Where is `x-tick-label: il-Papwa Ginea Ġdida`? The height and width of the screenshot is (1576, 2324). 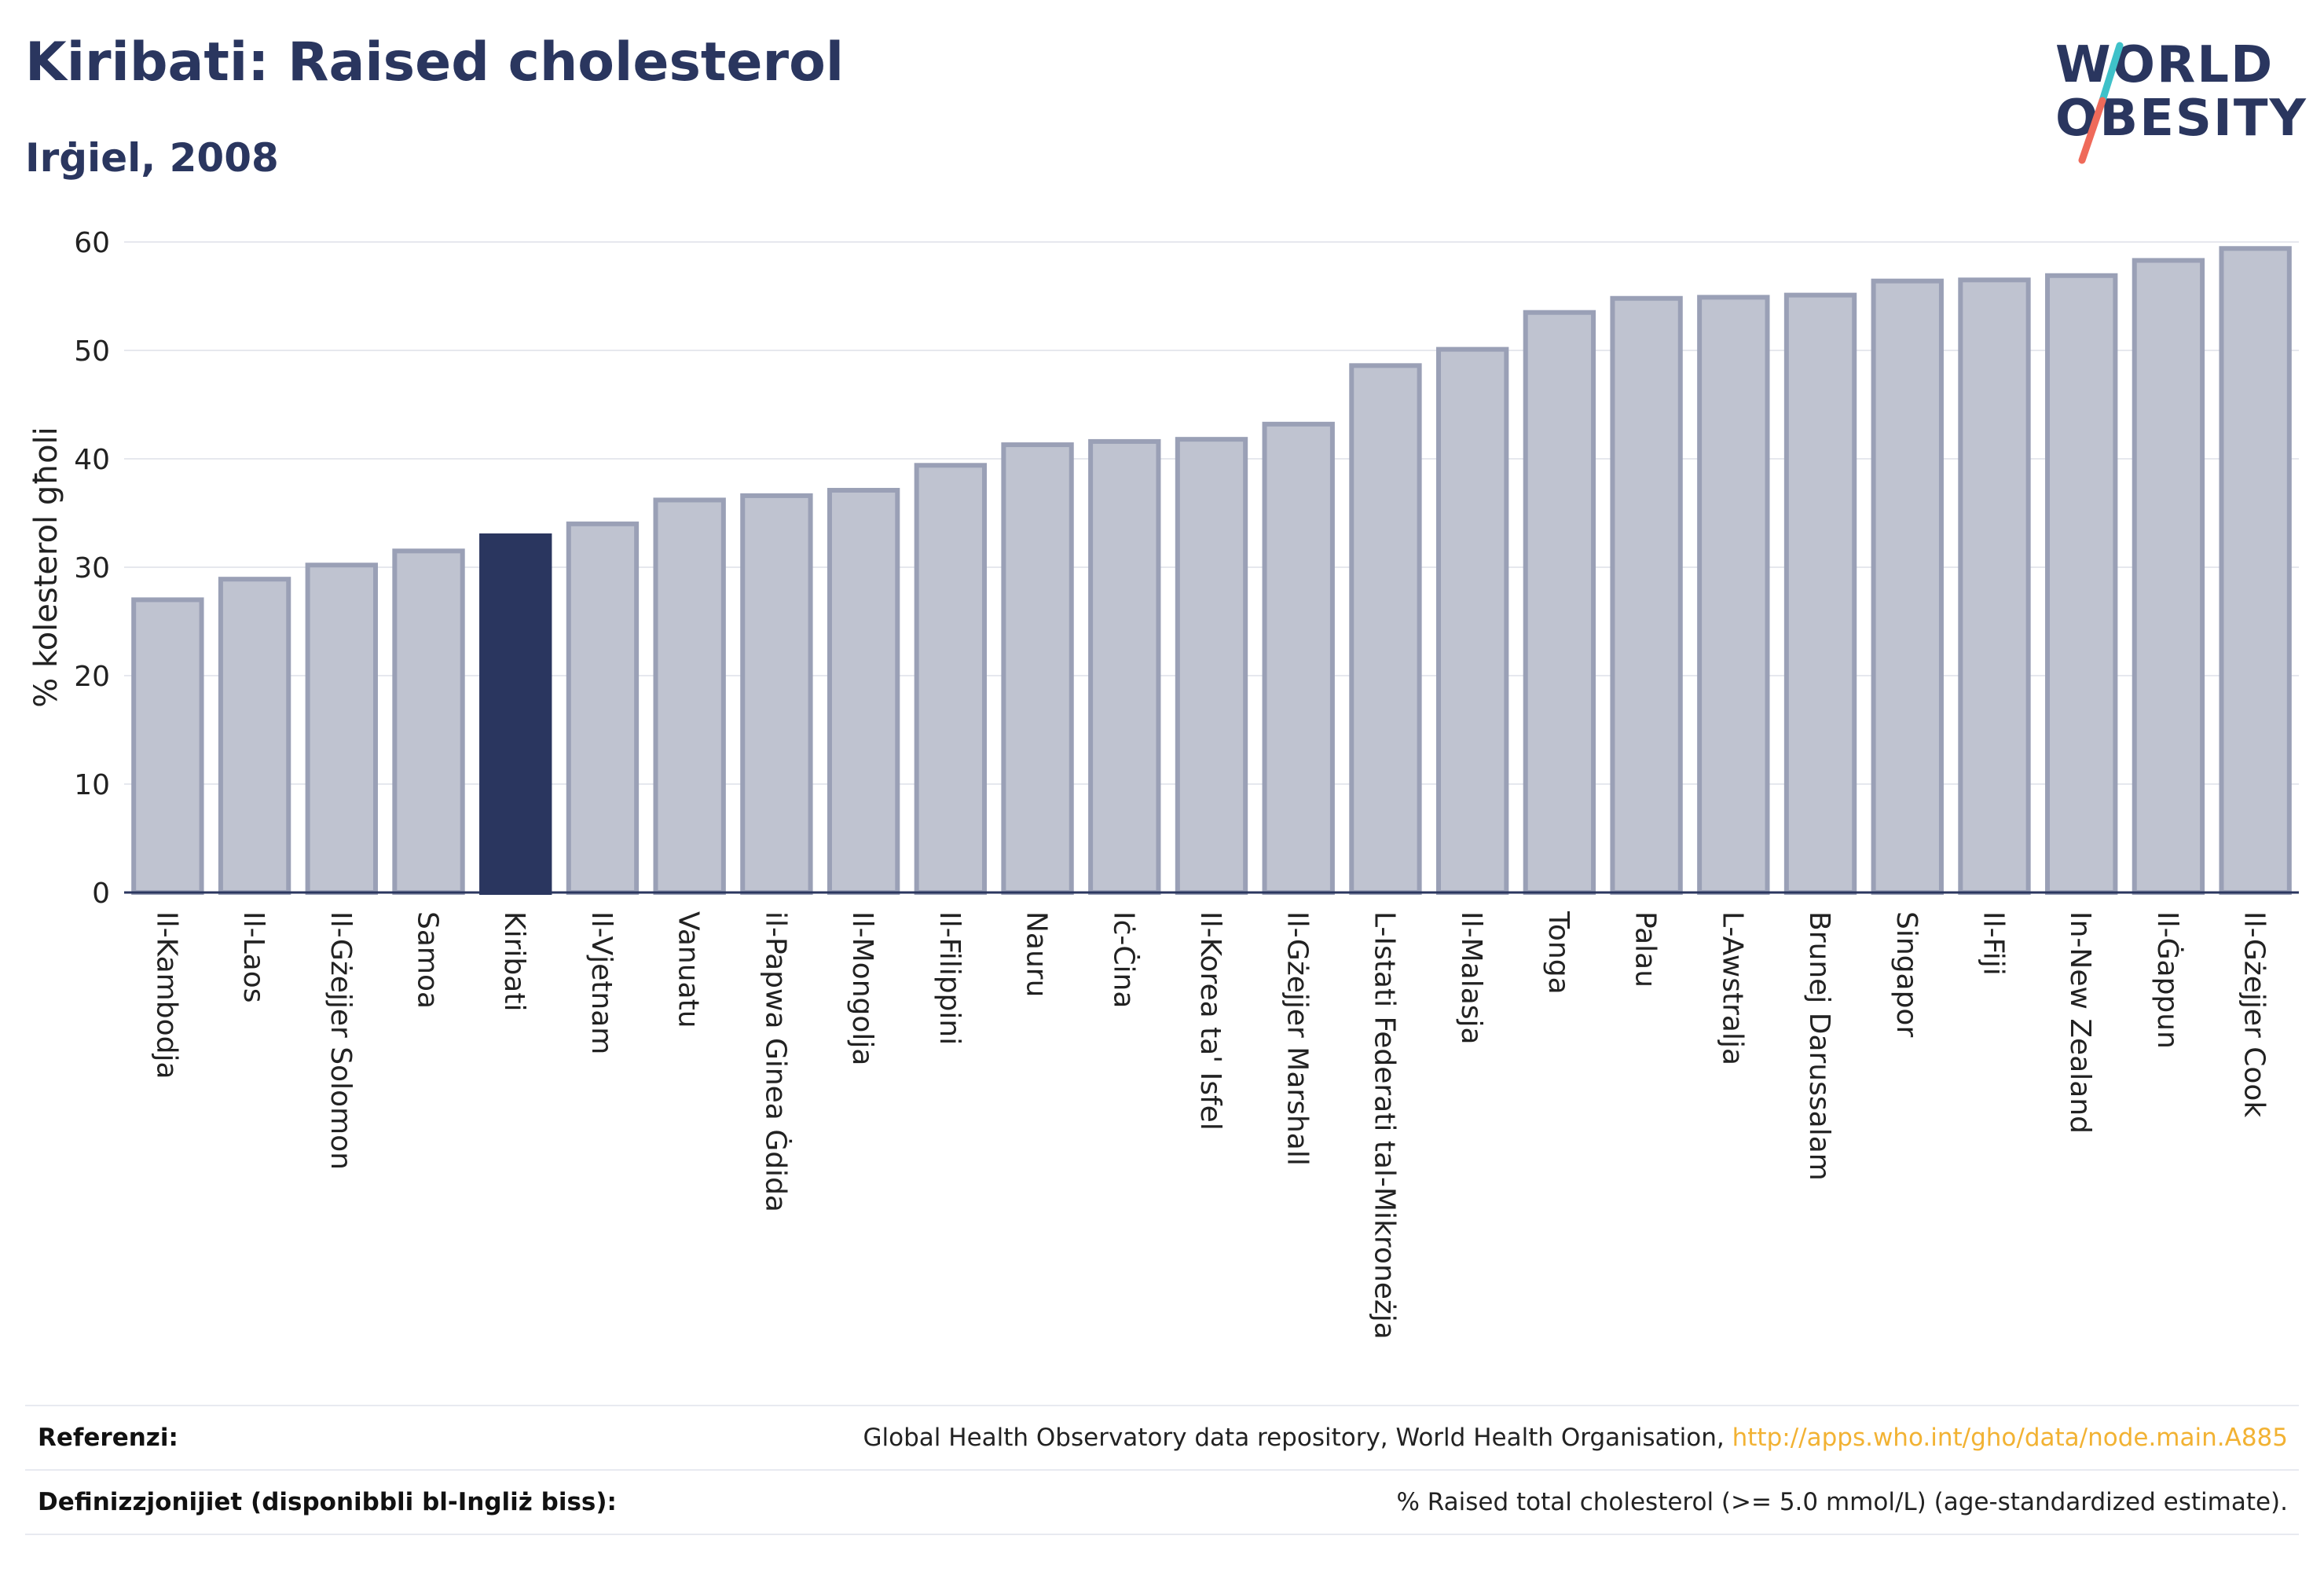
x-tick-label: il-Papwa Ginea Ġdida is located at coordinates (775, 1061).